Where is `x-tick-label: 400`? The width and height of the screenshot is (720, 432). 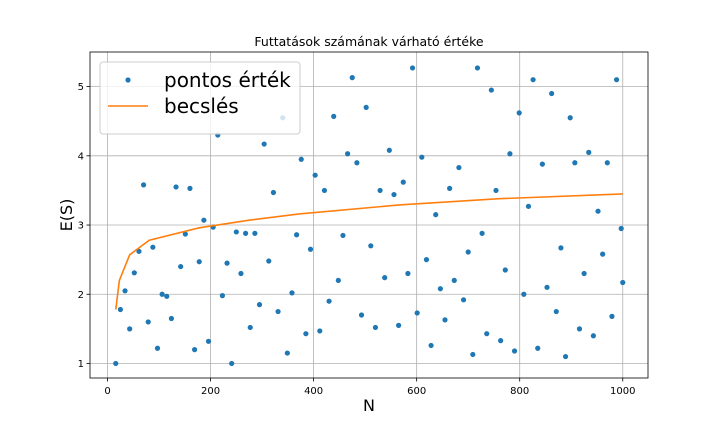 x-tick-label: 400 is located at coordinates (313, 391).